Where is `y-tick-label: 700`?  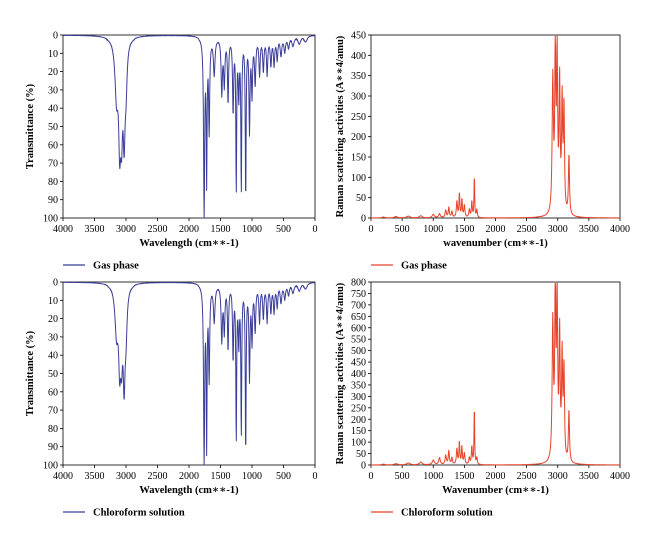
y-tick-label: 700 is located at coordinates (358, 305).